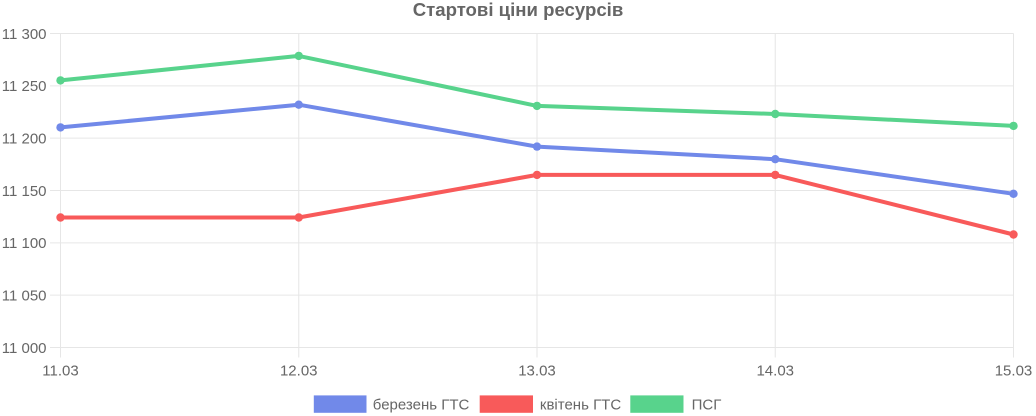 The image size is (1036, 416). Describe the element at coordinates (24, 86) in the screenshot. I see `svg-text: 11 250` at that location.